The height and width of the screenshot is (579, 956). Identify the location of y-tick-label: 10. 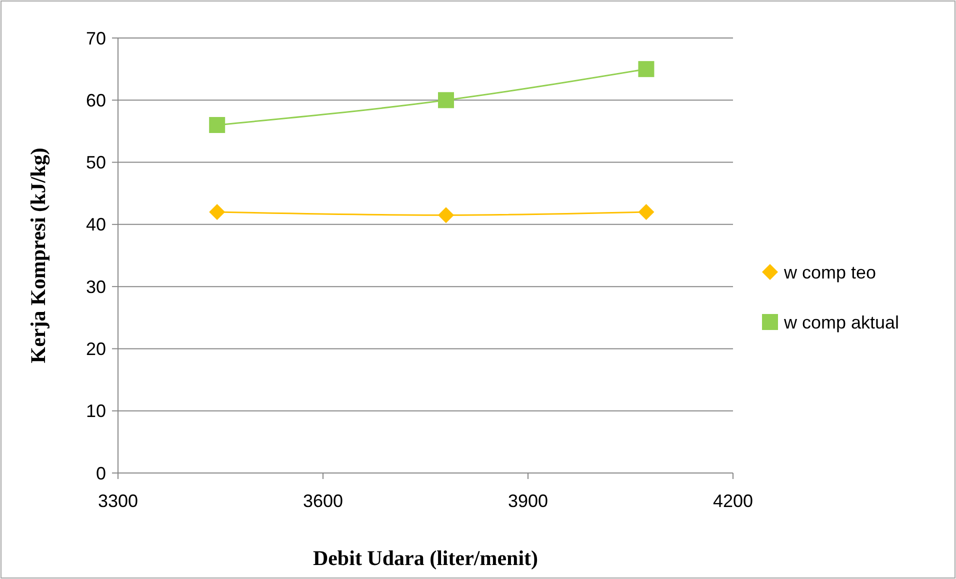
(96, 411).